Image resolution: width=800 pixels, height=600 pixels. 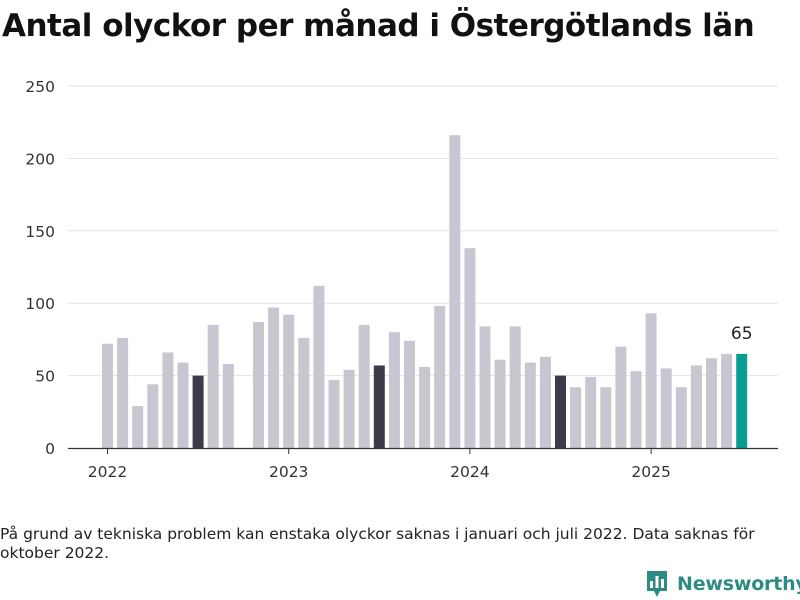 What do you see at coordinates (650, 472) in the screenshot?
I see `x-tick-label: 2025` at bounding box center [650, 472].